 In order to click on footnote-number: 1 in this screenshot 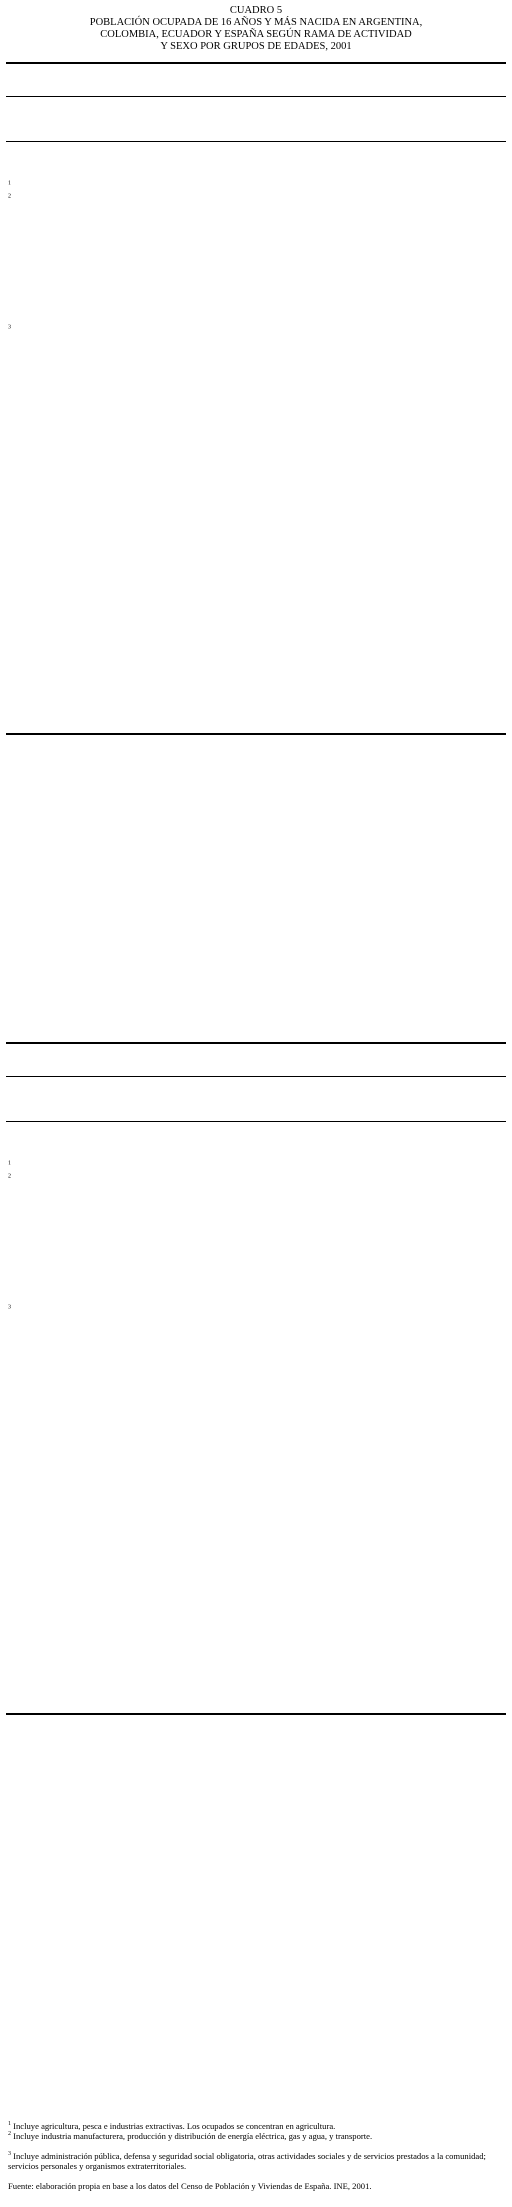, I will do `click(9, 2124)`.